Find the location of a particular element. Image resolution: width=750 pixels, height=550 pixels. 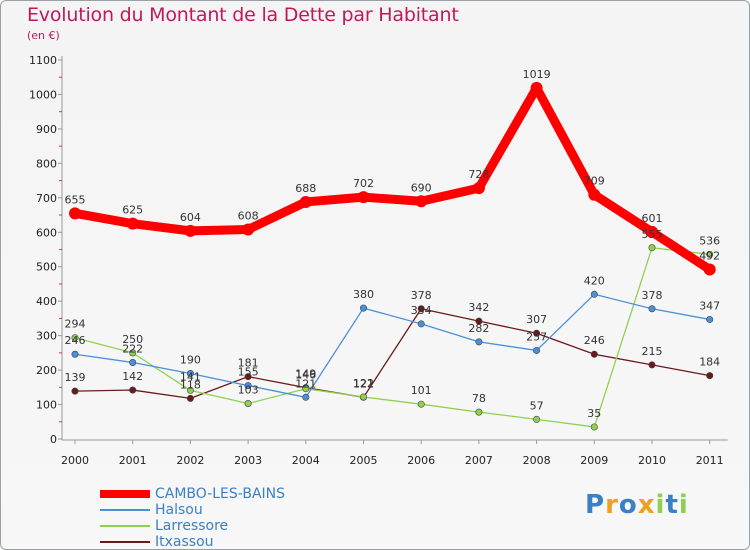

data-label: 155 is located at coordinates (248, 372).